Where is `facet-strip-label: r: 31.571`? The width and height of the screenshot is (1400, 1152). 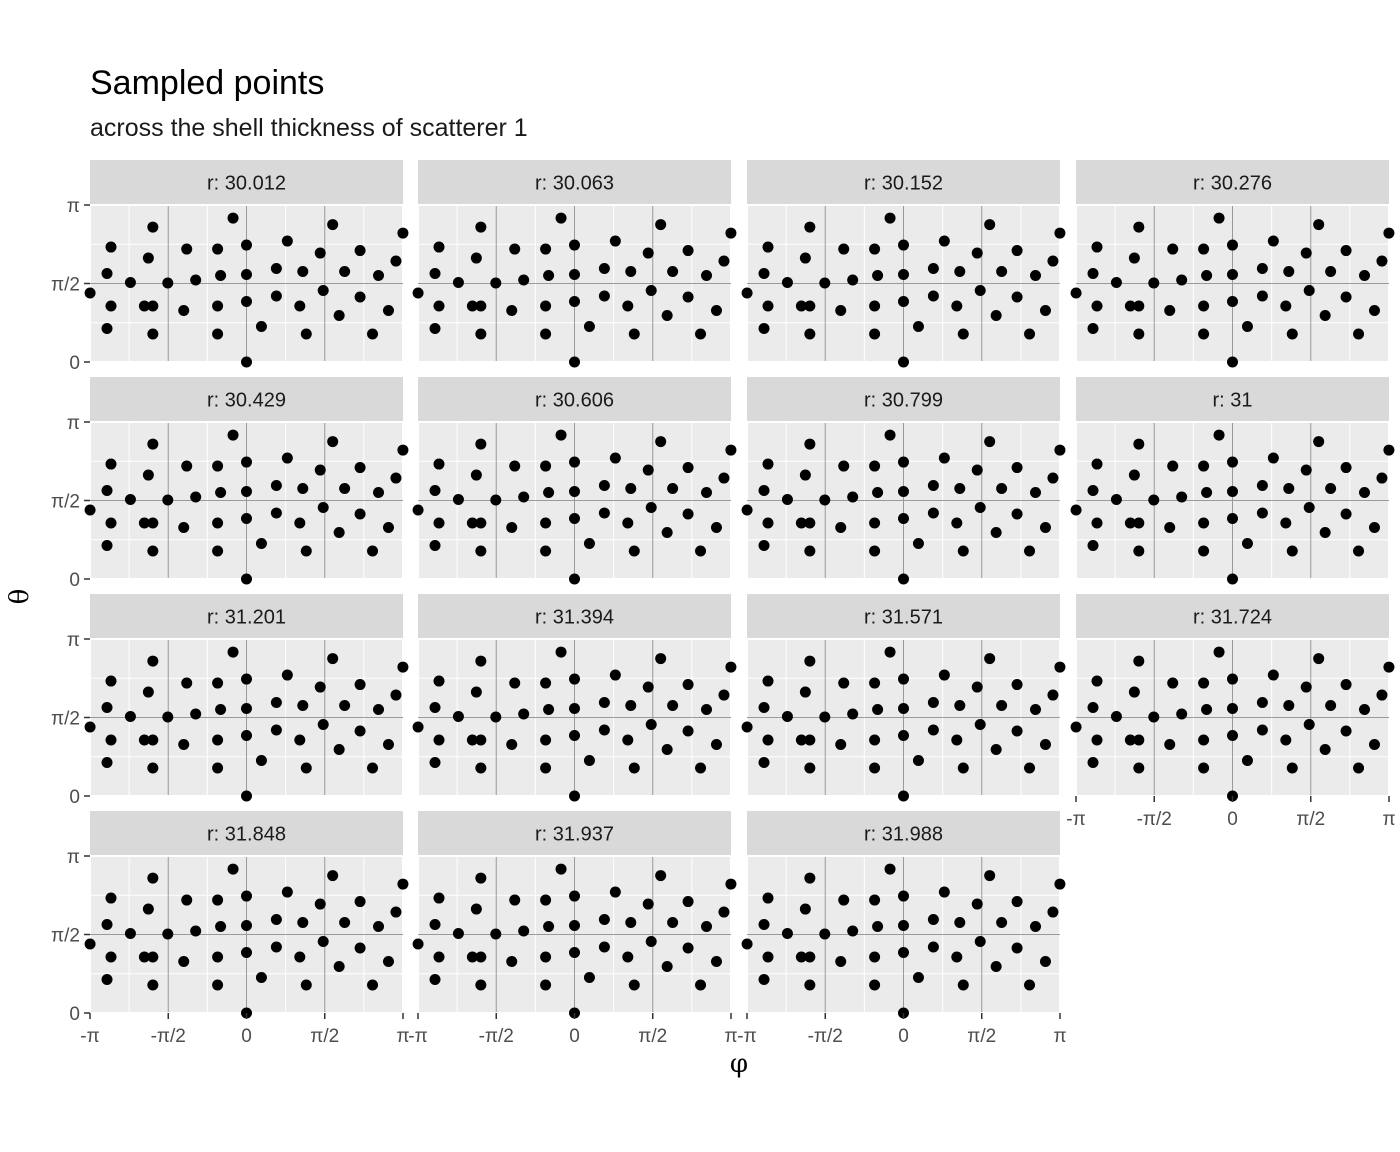 facet-strip-label: r: 31.571 is located at coordinates (903, 618).